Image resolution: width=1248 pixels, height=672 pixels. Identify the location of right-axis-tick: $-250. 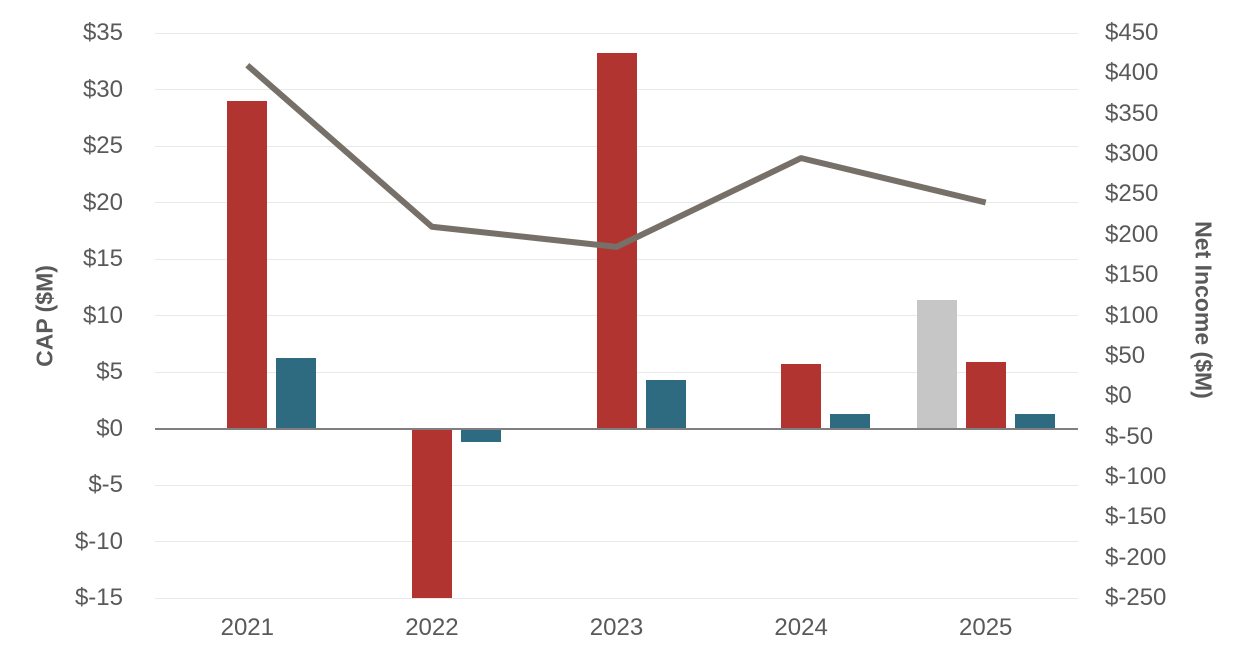
(1136, 597).